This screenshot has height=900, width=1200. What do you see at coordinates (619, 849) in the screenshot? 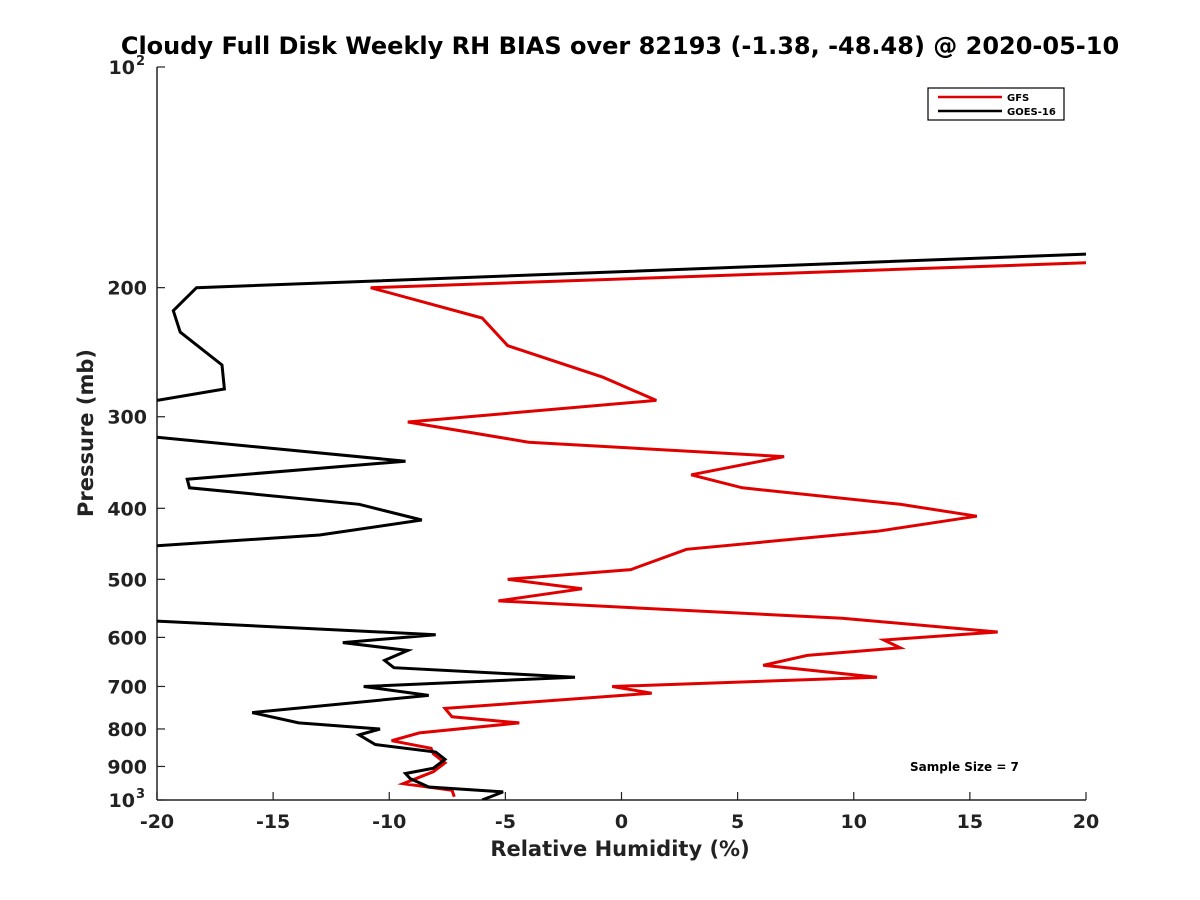
I see `x-axis-label: Relative Humidity (%)` at bounding box center [619, 849].